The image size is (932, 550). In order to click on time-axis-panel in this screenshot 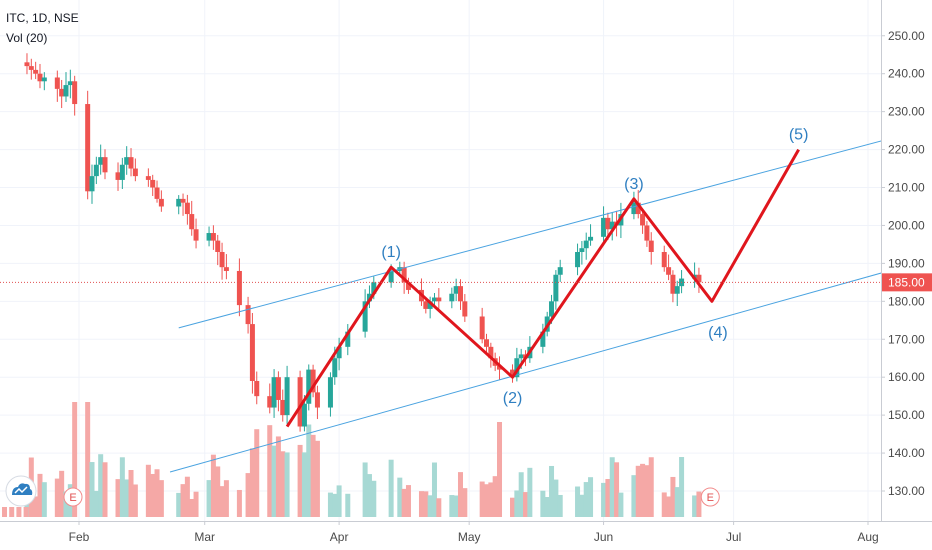, I will do `click(466, 535)`.